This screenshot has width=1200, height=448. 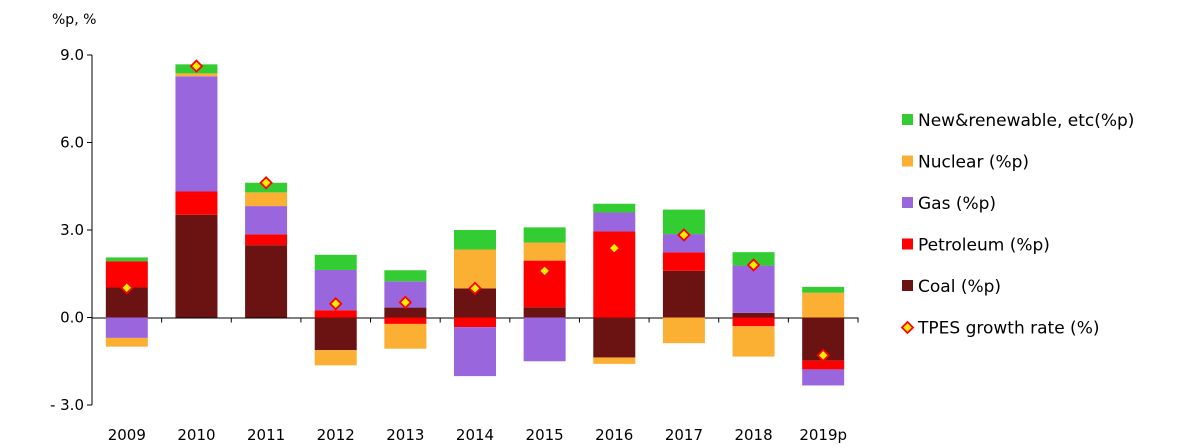 I want to click on y-tick-label: 9.0, so click(x=72, y=55).